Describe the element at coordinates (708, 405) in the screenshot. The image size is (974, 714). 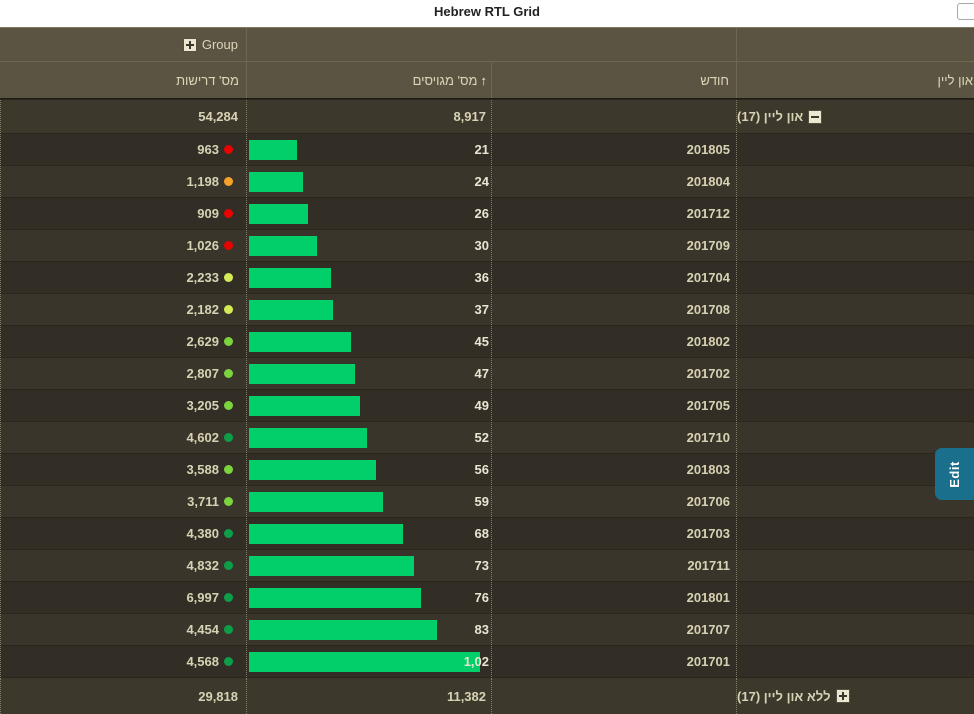
I see `month-value: 201705` at that location.